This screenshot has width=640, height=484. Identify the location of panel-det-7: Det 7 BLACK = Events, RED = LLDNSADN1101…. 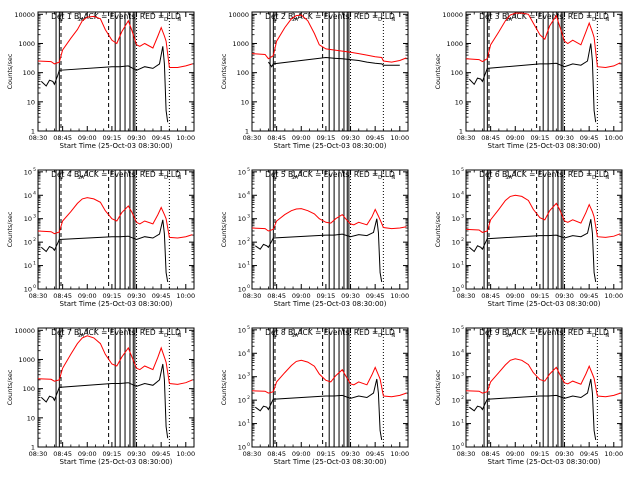
(100, 396).